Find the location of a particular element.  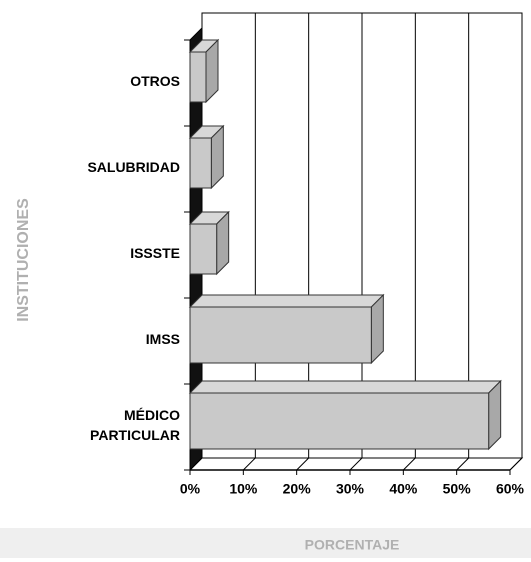

x-tick-label: 40% is located at coordinates (403, 489).